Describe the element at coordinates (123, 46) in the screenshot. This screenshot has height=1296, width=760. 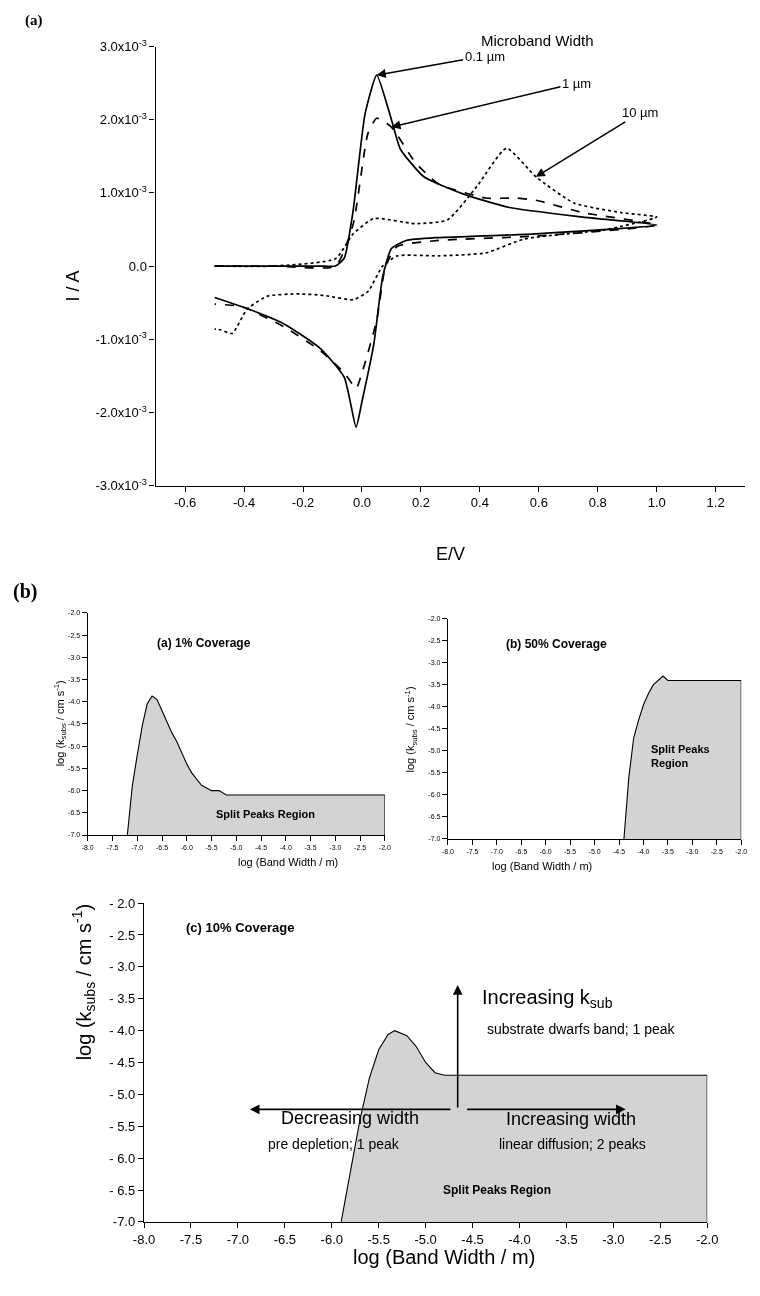
I see `y-tick-label: 3.0x10$^{-3}$` at that location.